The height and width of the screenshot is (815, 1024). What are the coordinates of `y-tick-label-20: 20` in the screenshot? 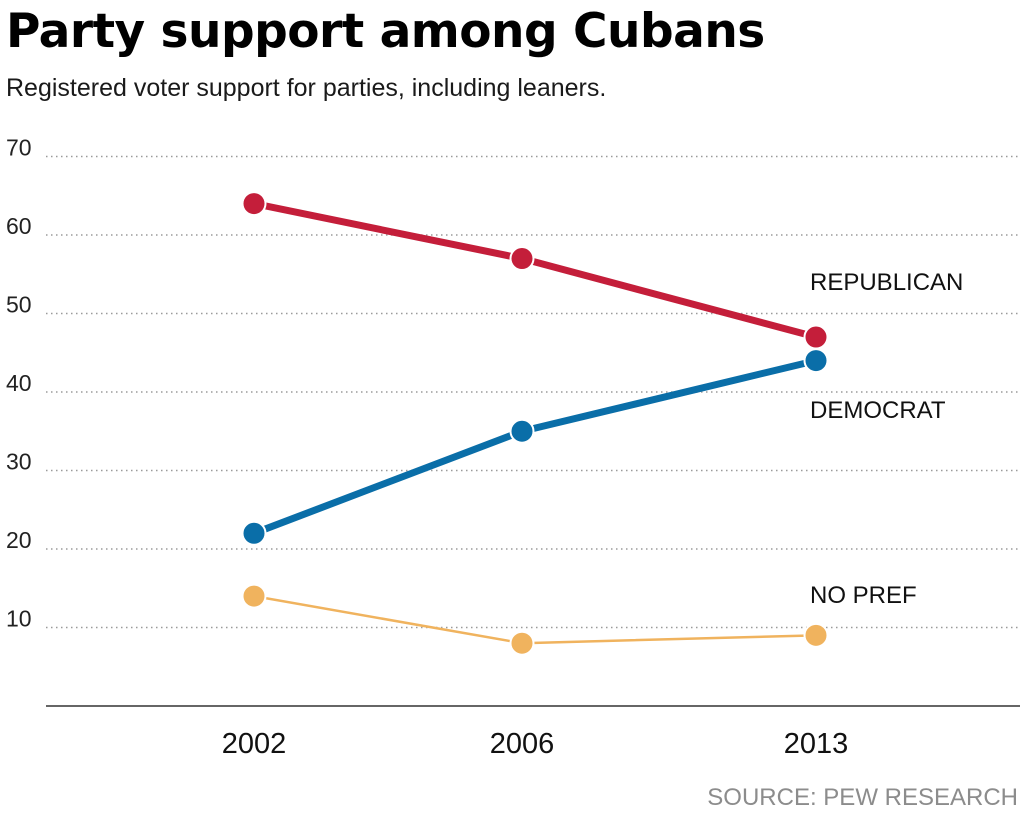 It's located at (19, 540).